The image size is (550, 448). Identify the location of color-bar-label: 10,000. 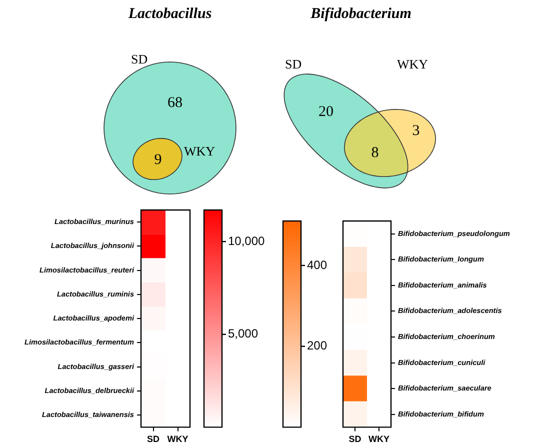
(247, 241).